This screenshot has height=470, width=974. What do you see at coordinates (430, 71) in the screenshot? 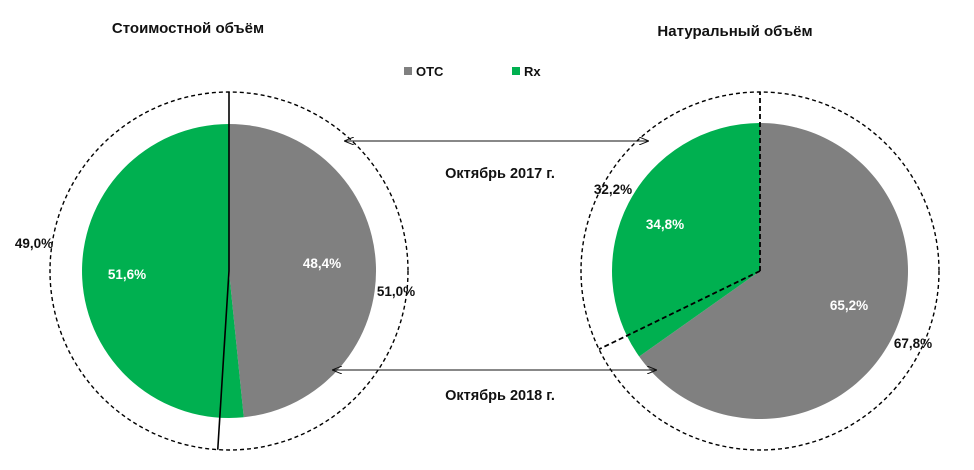
I see `legend-label-otc: OTC` at bounding box center [430, 71].